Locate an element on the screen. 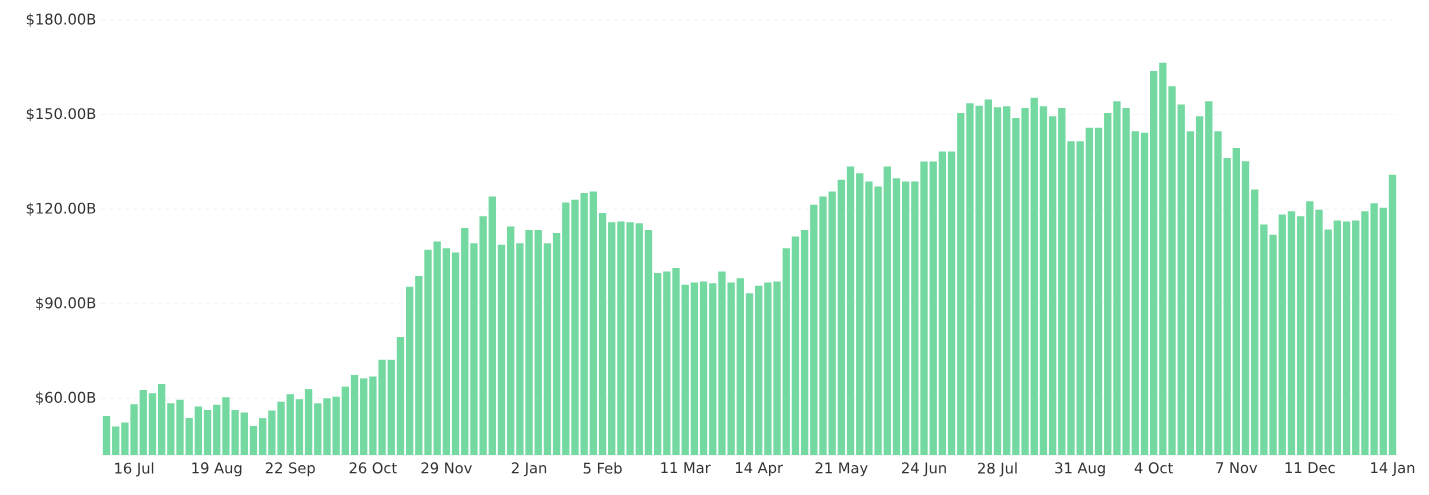  x-tick-label: 31 Aug is located at coordinates (1080, 469).